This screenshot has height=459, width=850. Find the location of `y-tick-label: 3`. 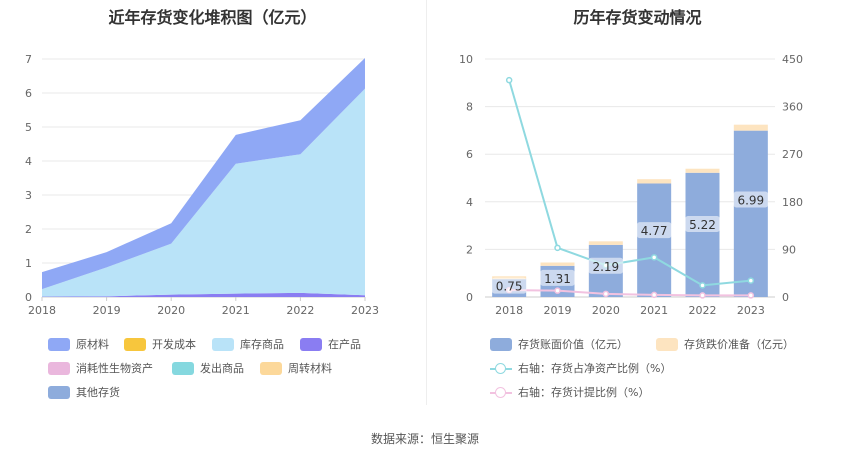

y-tick-label: 3 is located at coordinates (28, 195).